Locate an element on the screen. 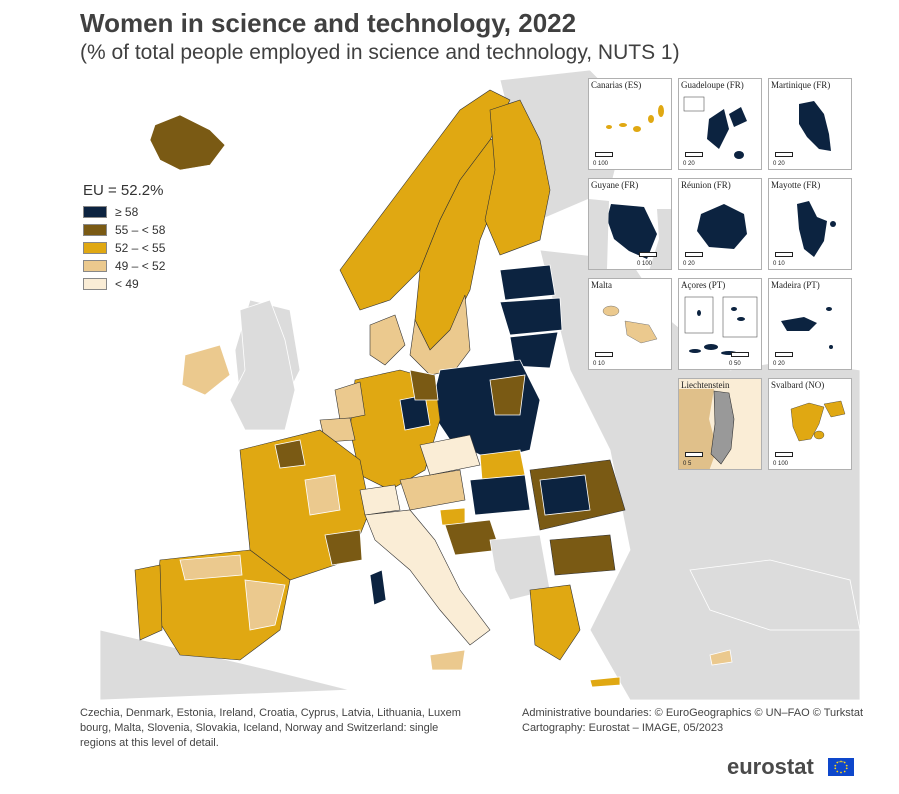 The width and height of the screenshot is (899, 794). inset-acores-shape is located at coordinates (721, 325).